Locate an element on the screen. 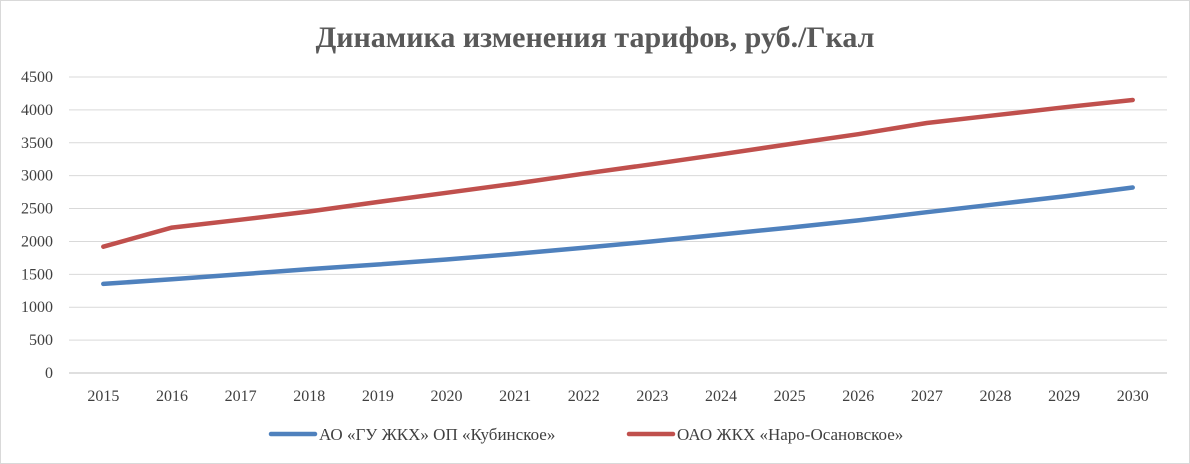 The height and width of the screenshot is (464, 1190). x-tick-label: 2026 is located at coordinates (858, 396).